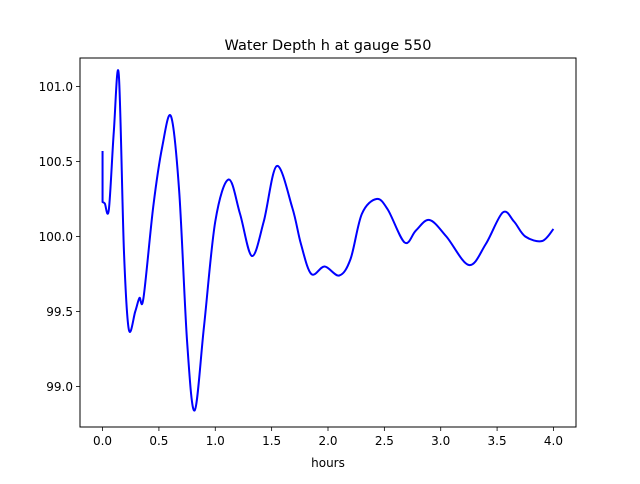 This screenshot has height=484, width=640. I want to click on x-tick-label: 1.0, so click(215, 441).